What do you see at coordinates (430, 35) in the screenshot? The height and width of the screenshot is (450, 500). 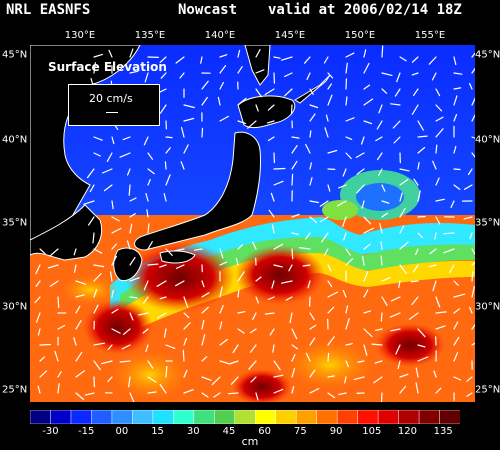 I see `lon-tick-155: 155°E` at bounding box center [430, 35].